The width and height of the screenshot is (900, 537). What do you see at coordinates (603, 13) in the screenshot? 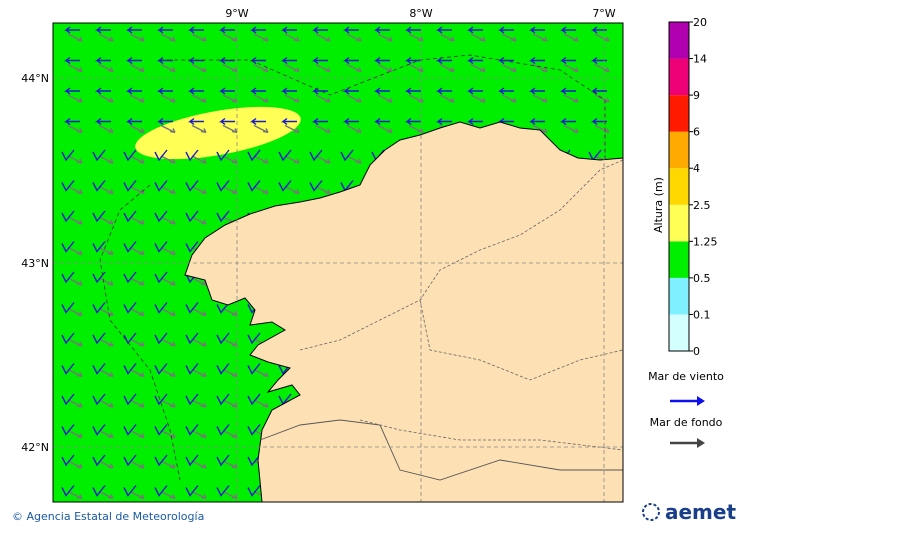
I see `lon-label: 7°W` at bounding box center [603, 13].